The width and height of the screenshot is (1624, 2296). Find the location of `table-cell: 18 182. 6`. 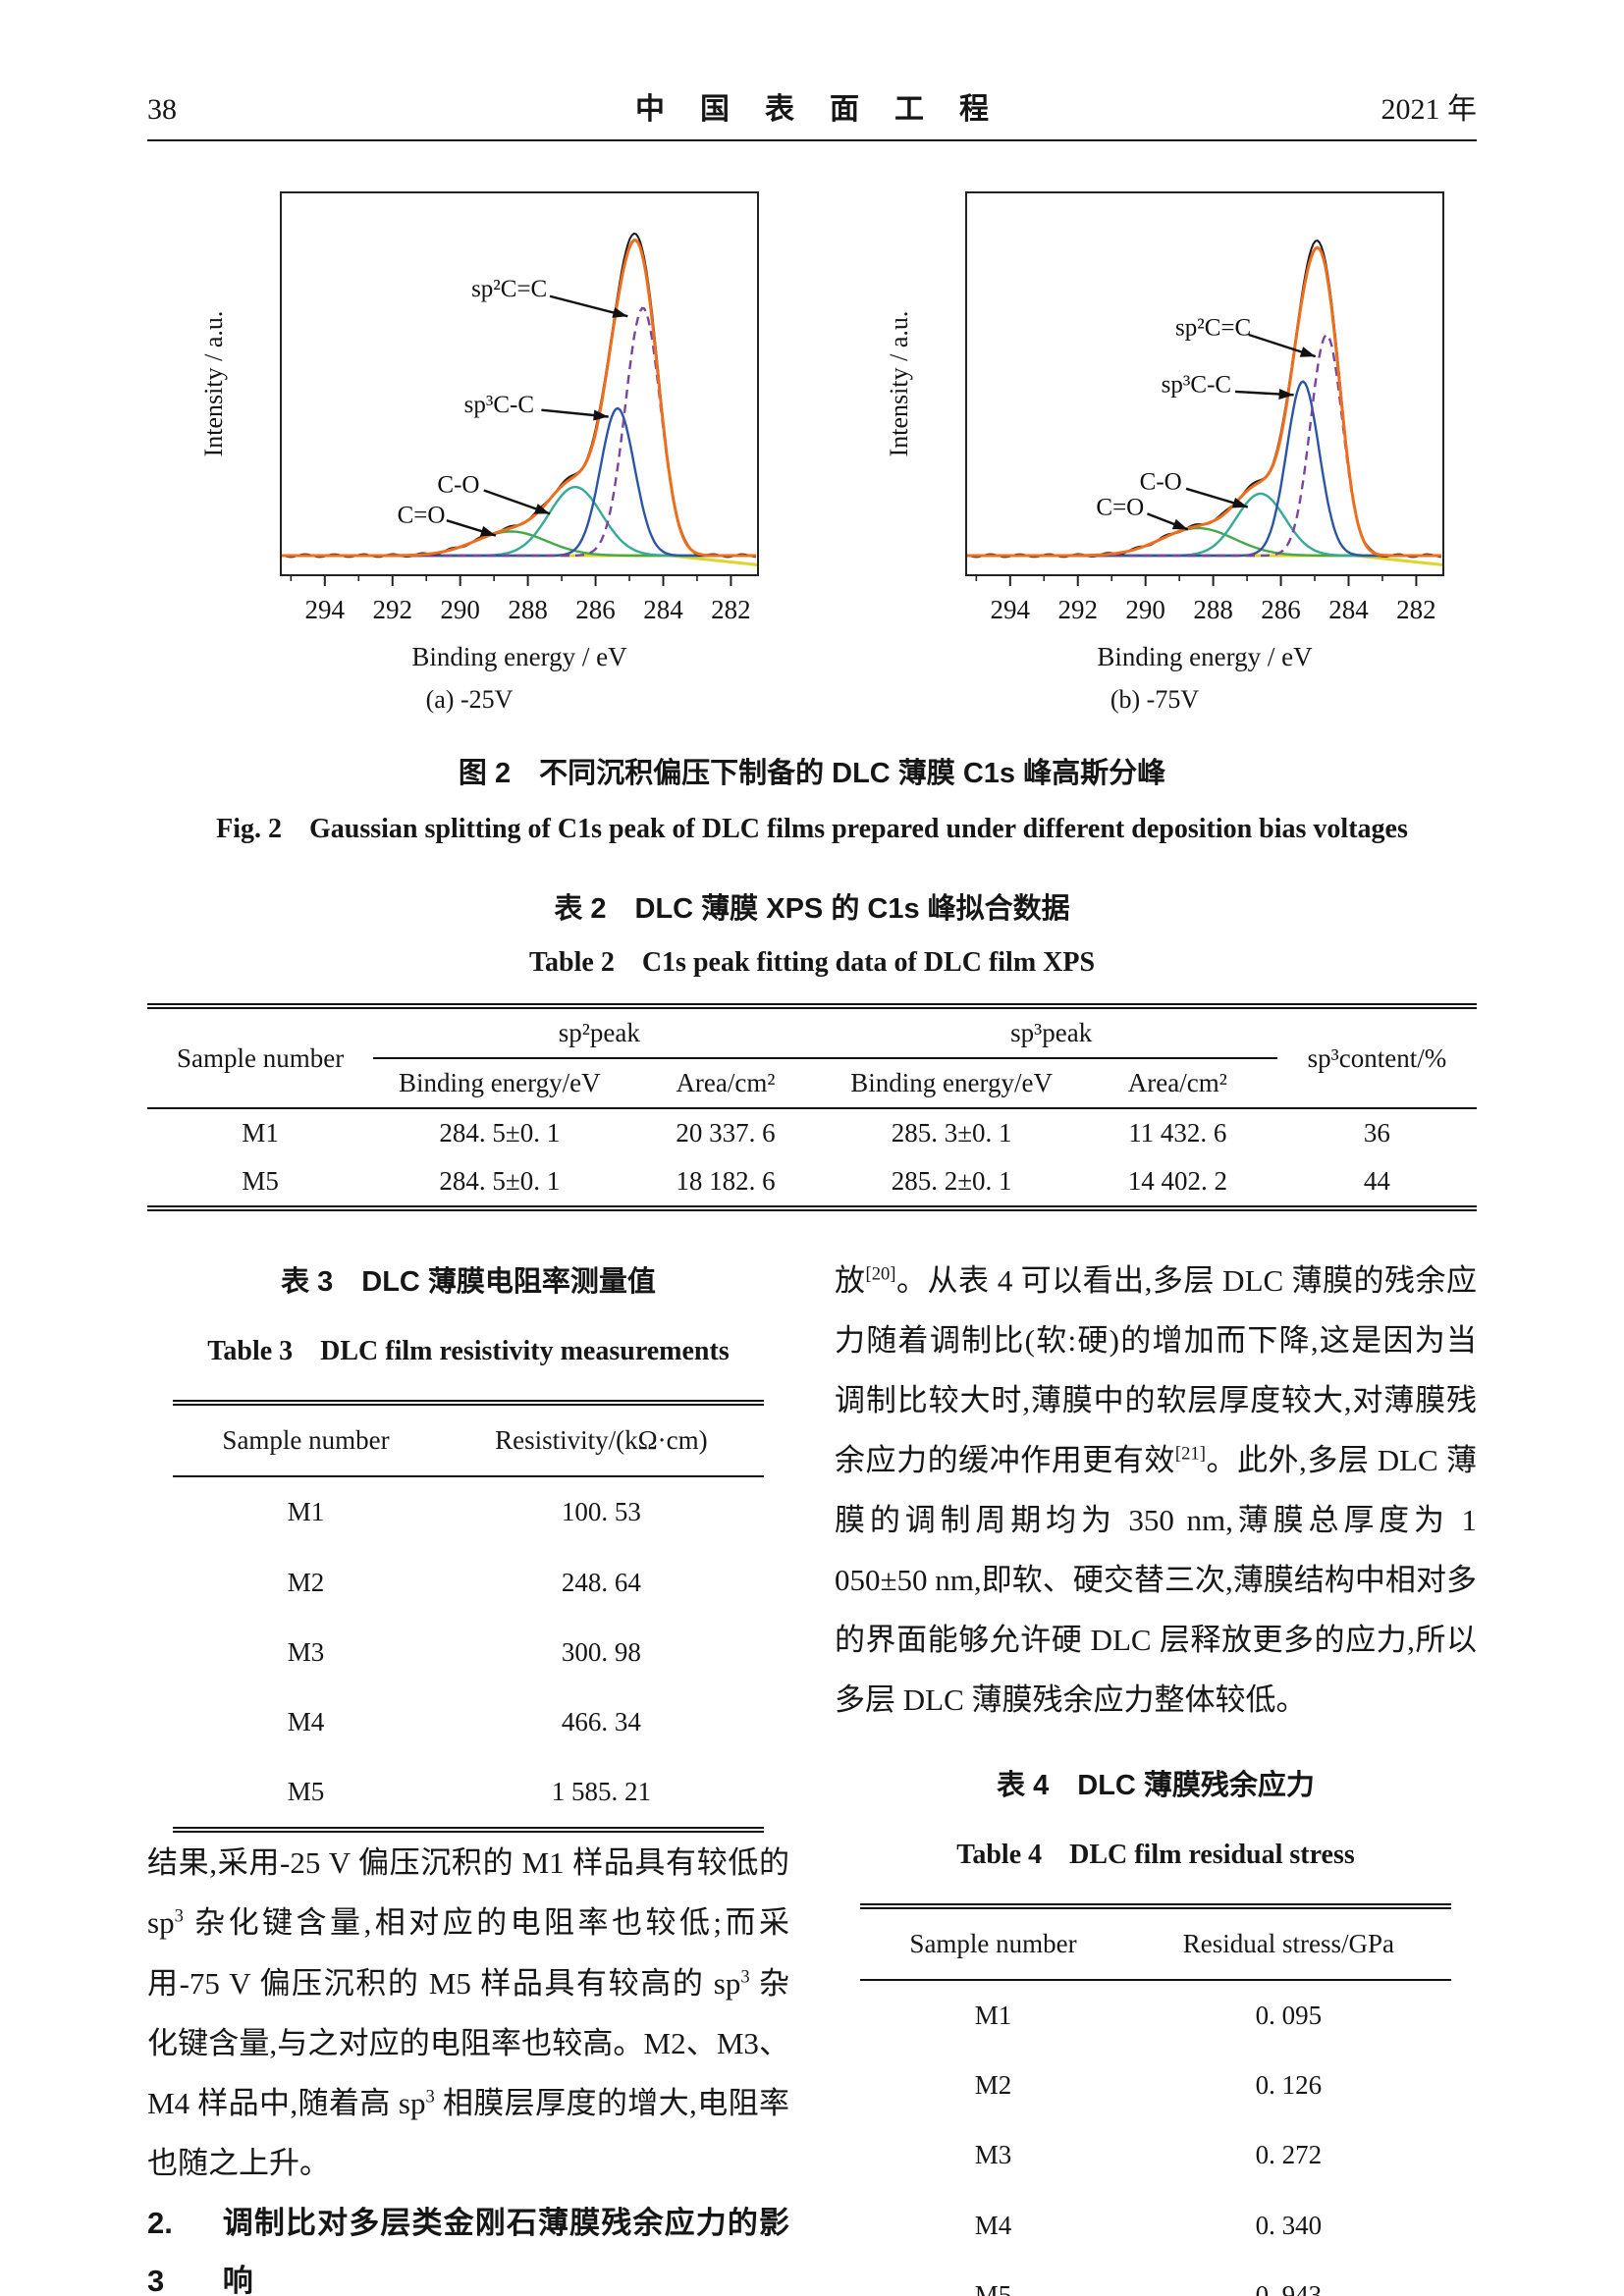

table-cell: 18 182. 6 is located at coordinates (726, 1181).